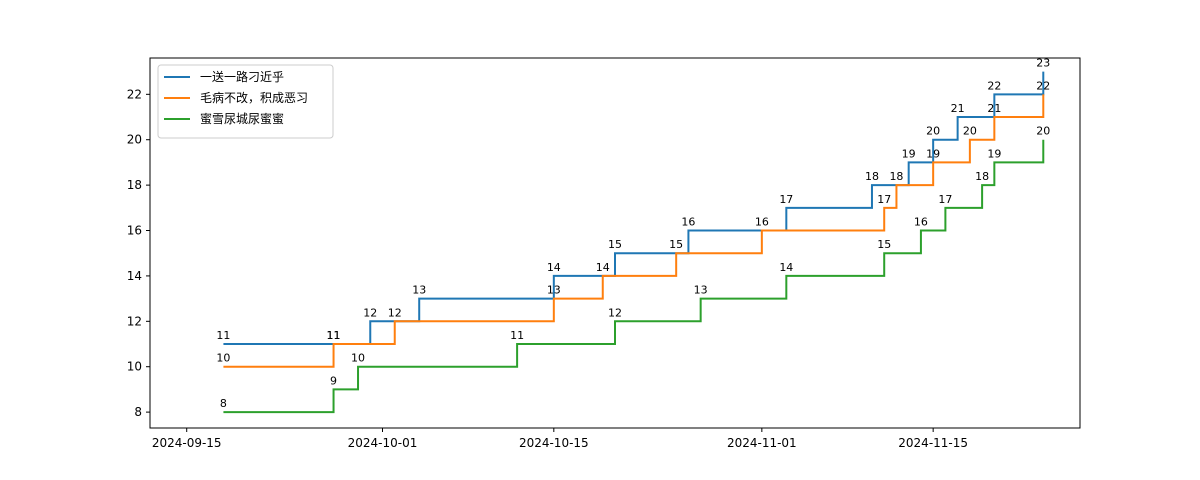  What do you see at coordinates (945, 199) in the screenshot?
I see `data-label-s3-18: 17` at bounding box center [945, 199].